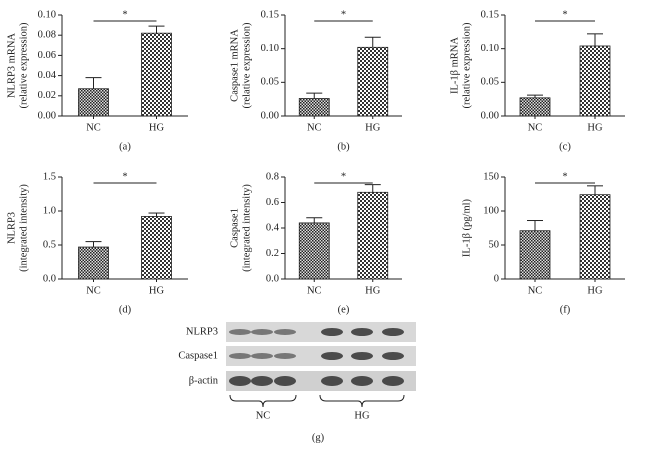  I want to click on y-tick-label: 100, so click(491, 210).